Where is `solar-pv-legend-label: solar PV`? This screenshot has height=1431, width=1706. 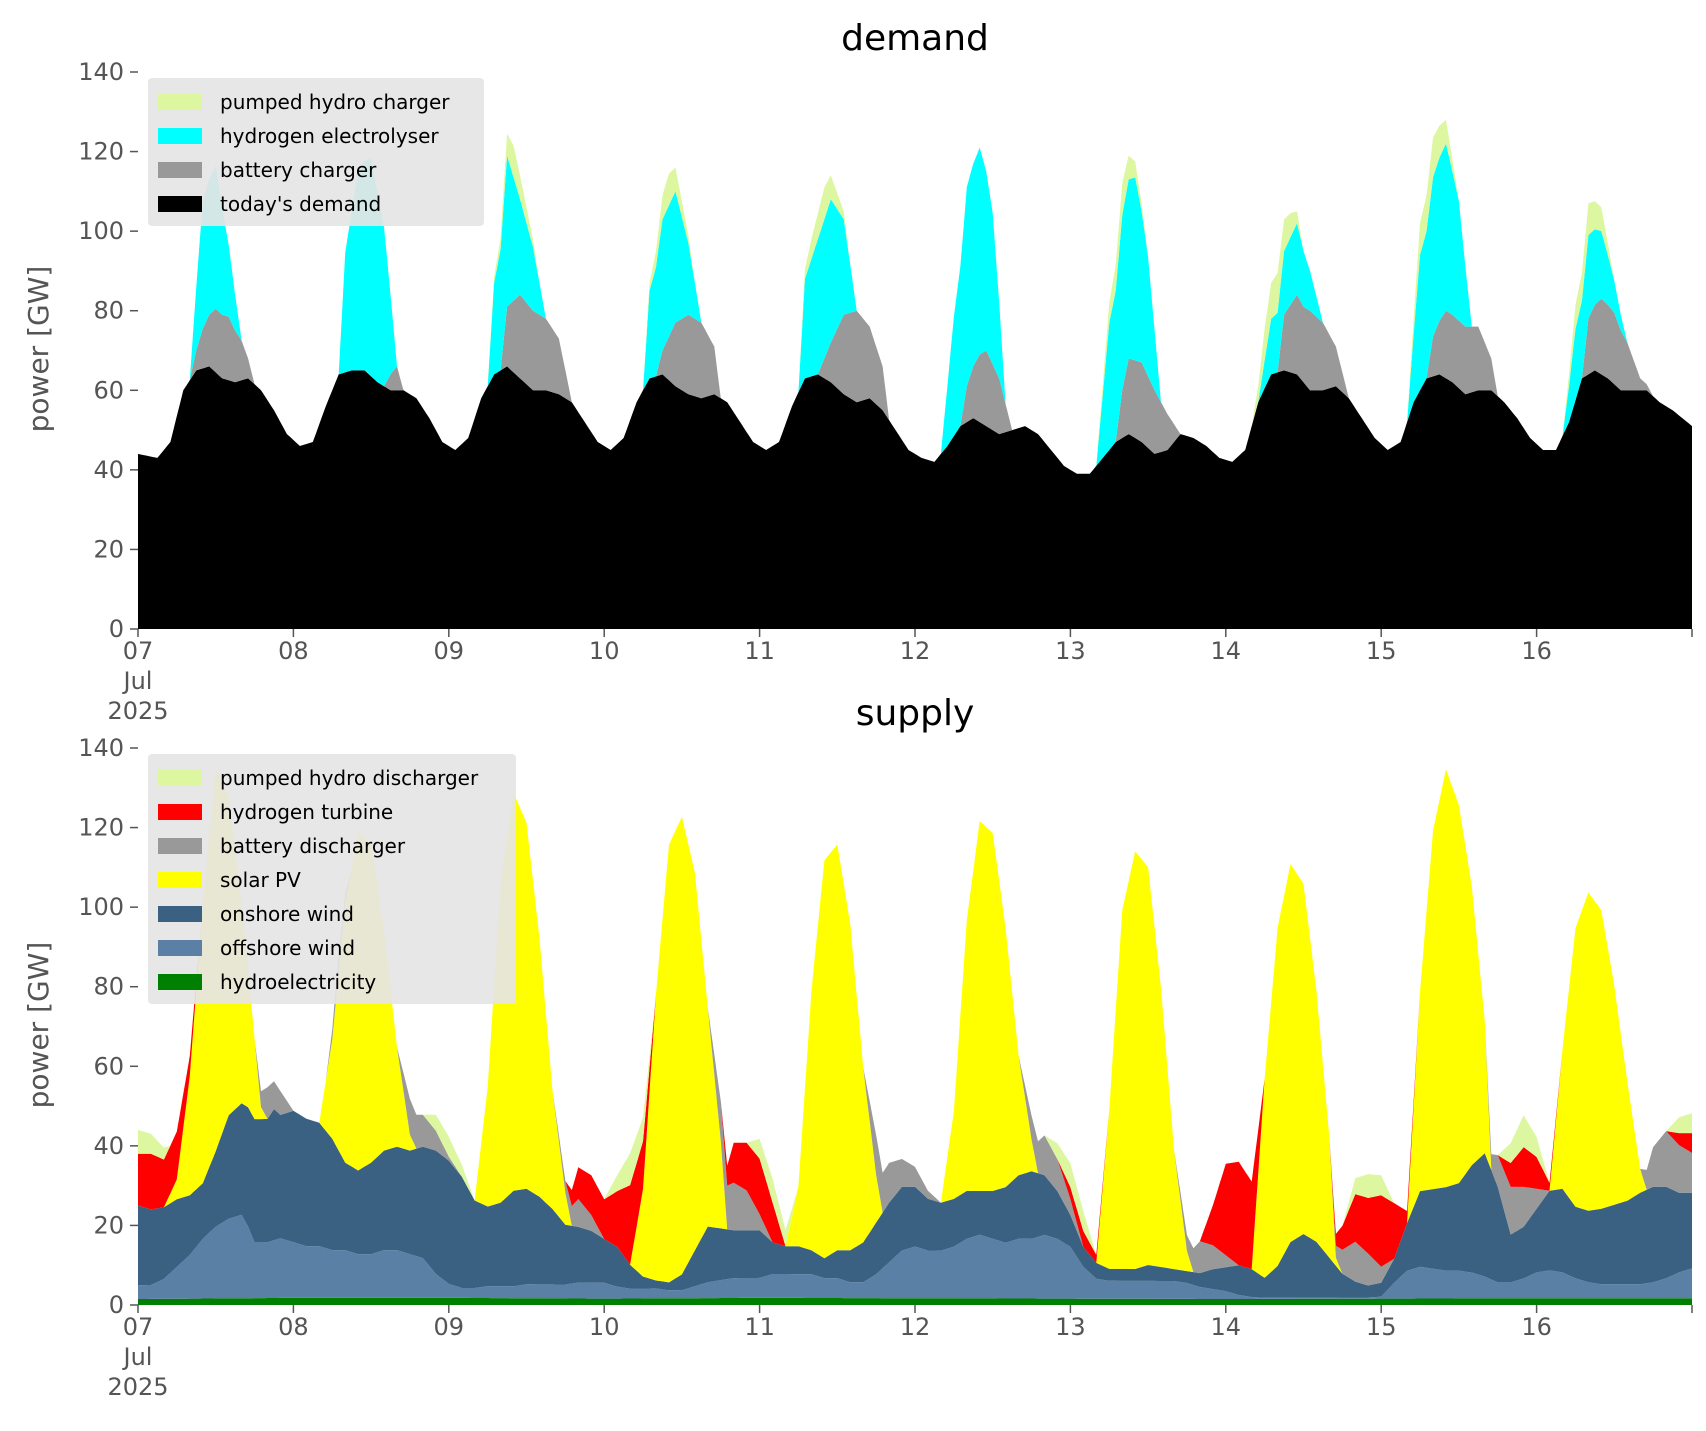 solar-pv-legend-label: solar PV is located at coordinates (260, 880).